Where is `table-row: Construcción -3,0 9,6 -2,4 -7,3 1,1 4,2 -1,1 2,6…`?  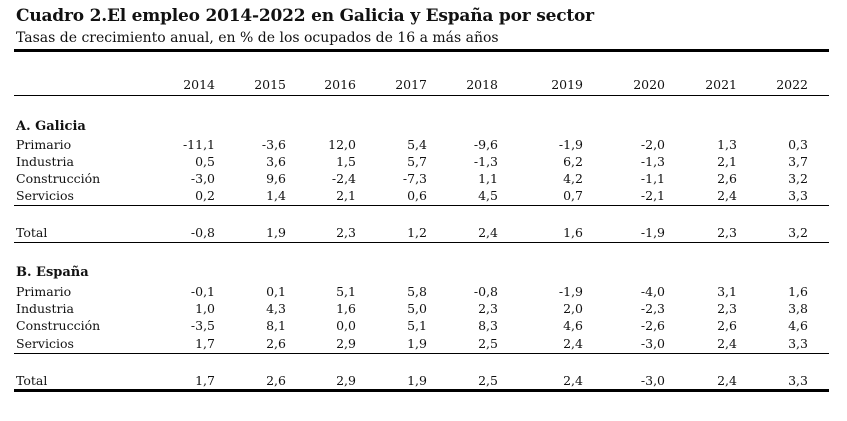 table-row: Construcción -3,0 9,6 -2,4 -7,3 1,1 4,2 -1,1 2,6… is located at coordinates (423, 180).